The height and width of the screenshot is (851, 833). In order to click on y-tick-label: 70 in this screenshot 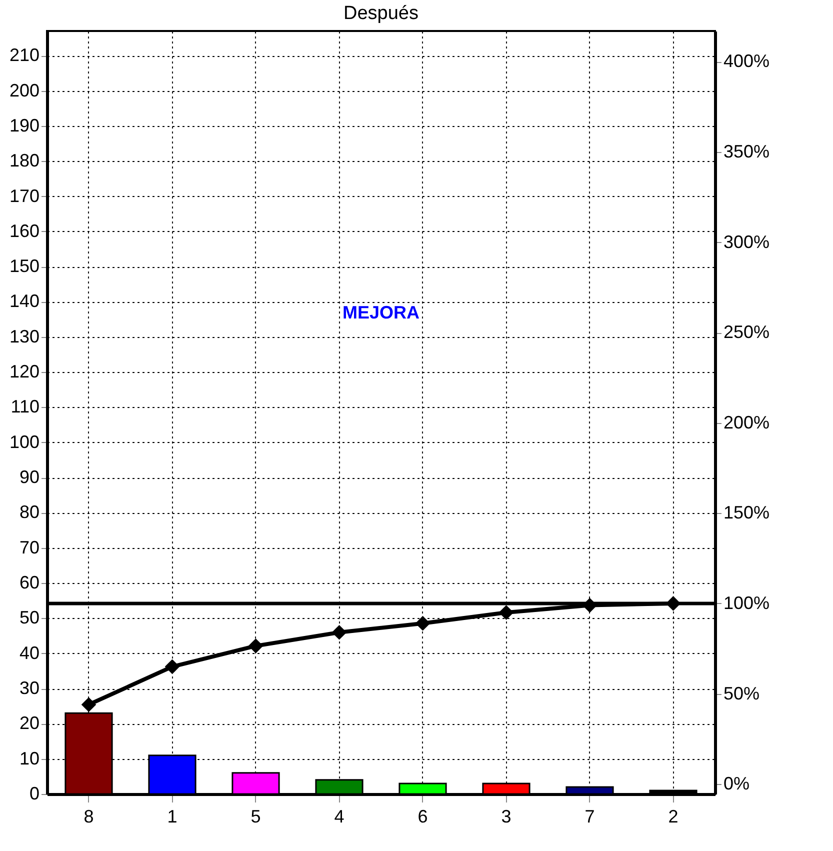, I will do `click(29, 547)`.